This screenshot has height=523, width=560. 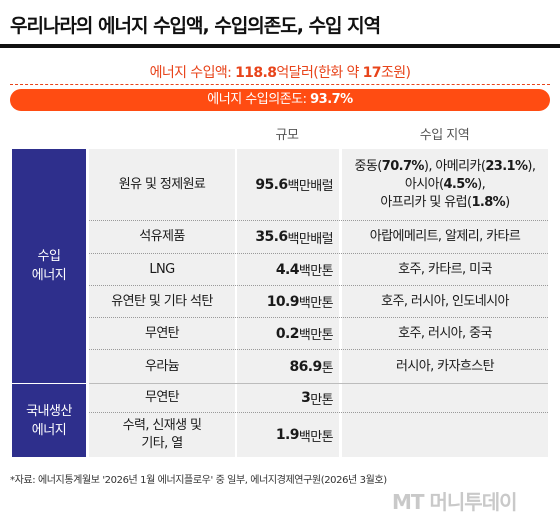 I want to click on table-row-region: 아랍에메리트, 알제리, 카타르, so click(x=445, y=236).